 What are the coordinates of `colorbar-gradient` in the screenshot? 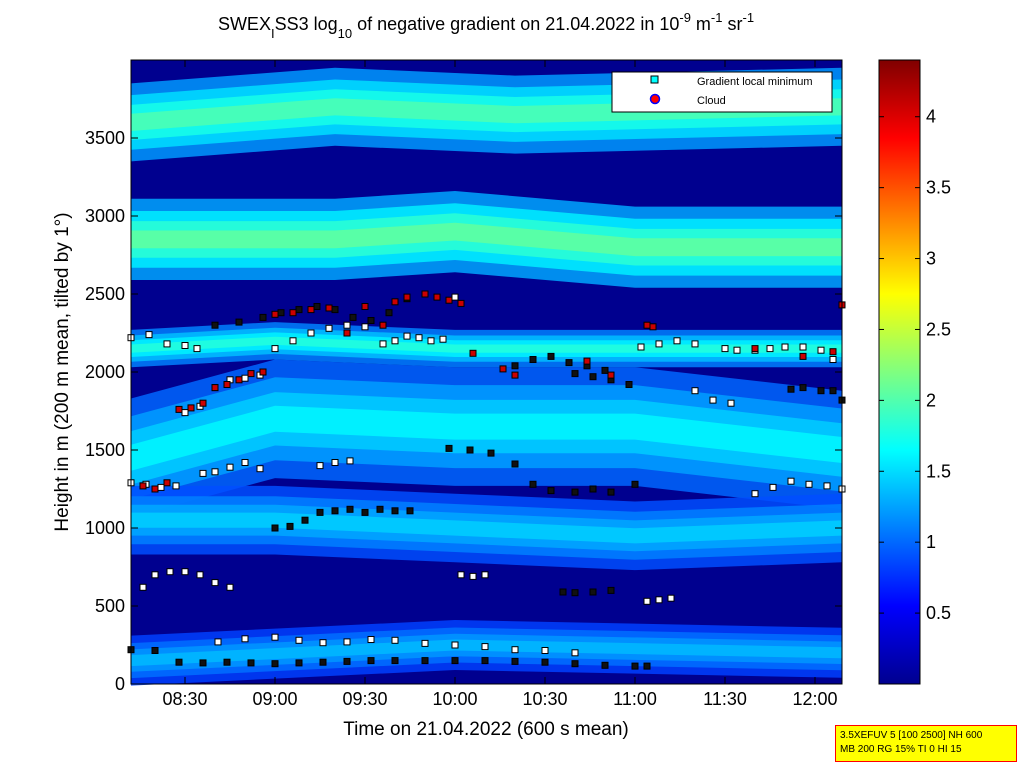 It's located at (899, 372).